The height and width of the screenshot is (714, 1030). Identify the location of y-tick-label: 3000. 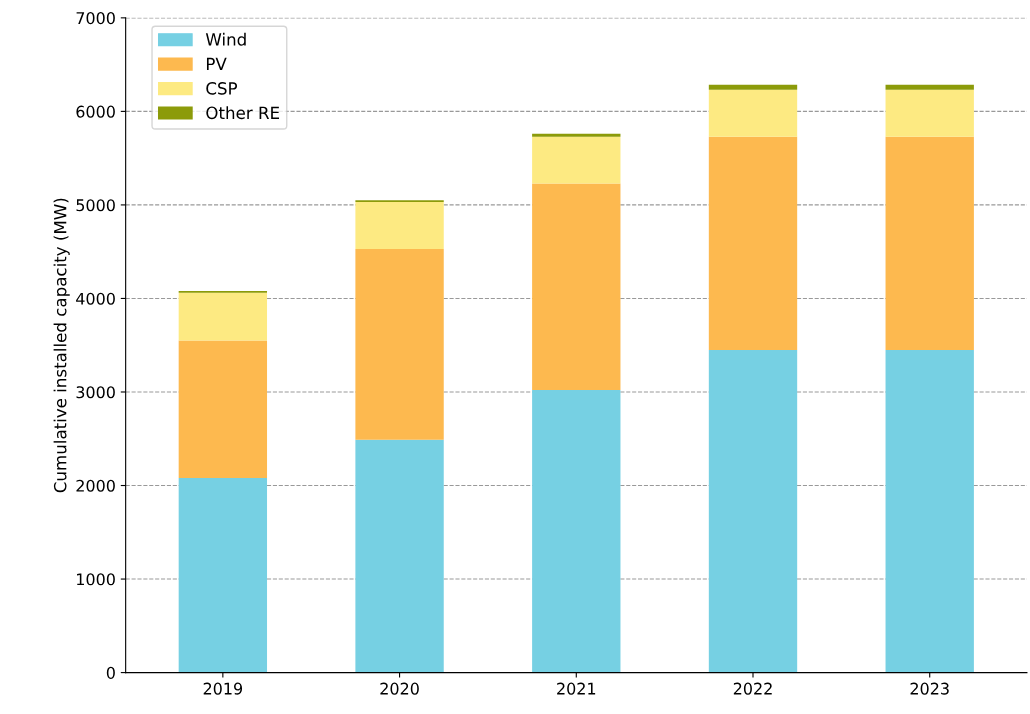
(95, 392).